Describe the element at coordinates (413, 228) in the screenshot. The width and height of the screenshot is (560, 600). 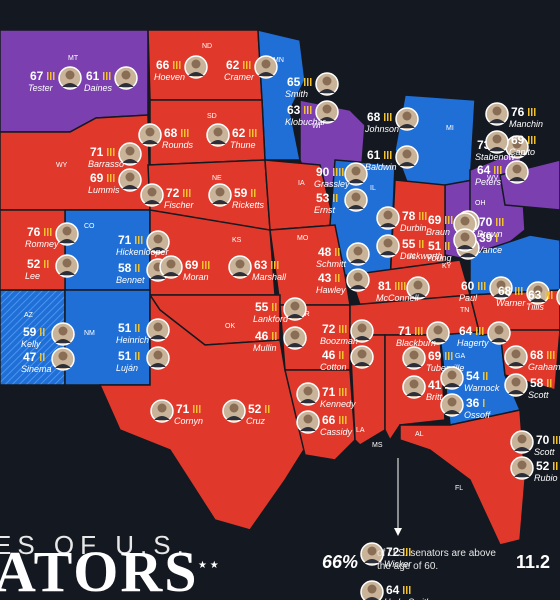
I see `senator-name: Durbin` at that location.